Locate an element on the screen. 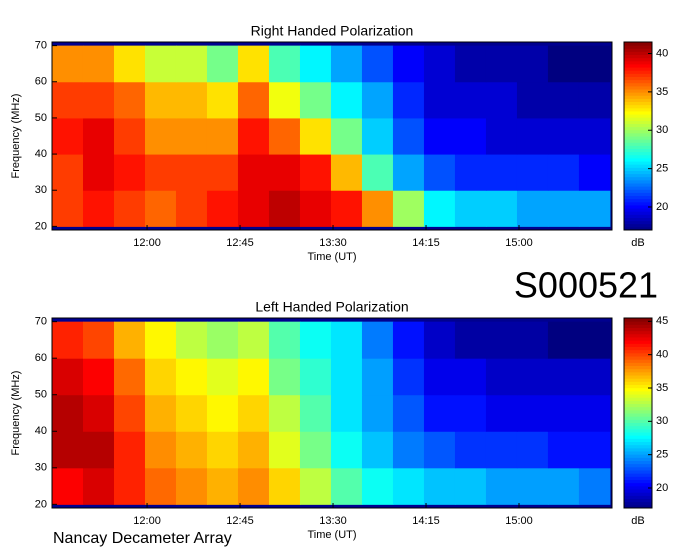  x-tick-label: 15:00 is located at coordinates (519, 243).